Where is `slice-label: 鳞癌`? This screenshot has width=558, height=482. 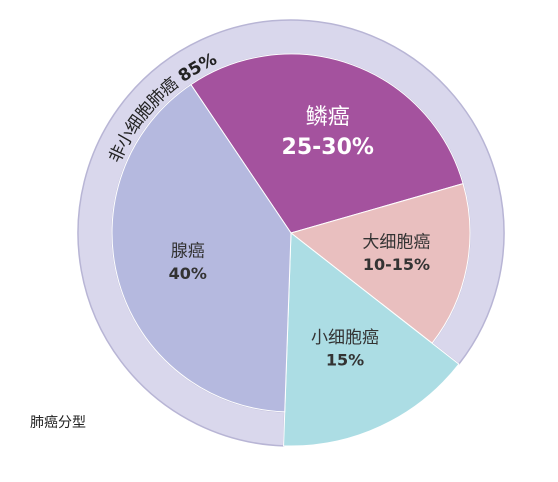 slice-label: 鳞癌 is located at coordinates (328, 117).